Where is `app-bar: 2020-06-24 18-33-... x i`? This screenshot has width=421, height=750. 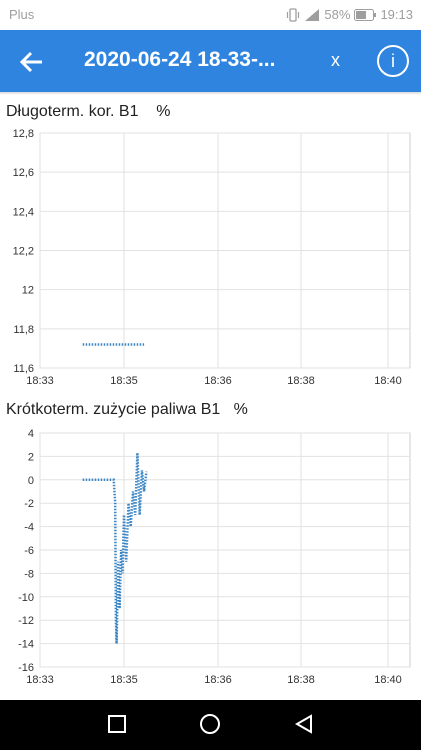 app-bar: 2020-06-24 18-33-... x i is located at coordinates (210, 61).